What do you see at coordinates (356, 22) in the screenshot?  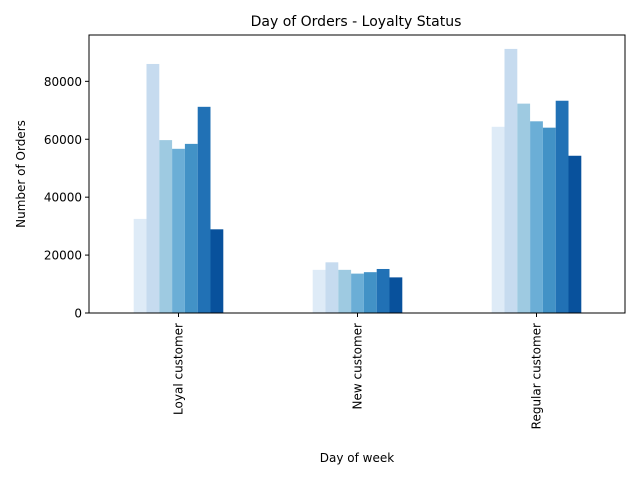 I see `chart-title: Day of Orders - Loyalty Status` at bounding box center [356, 22].